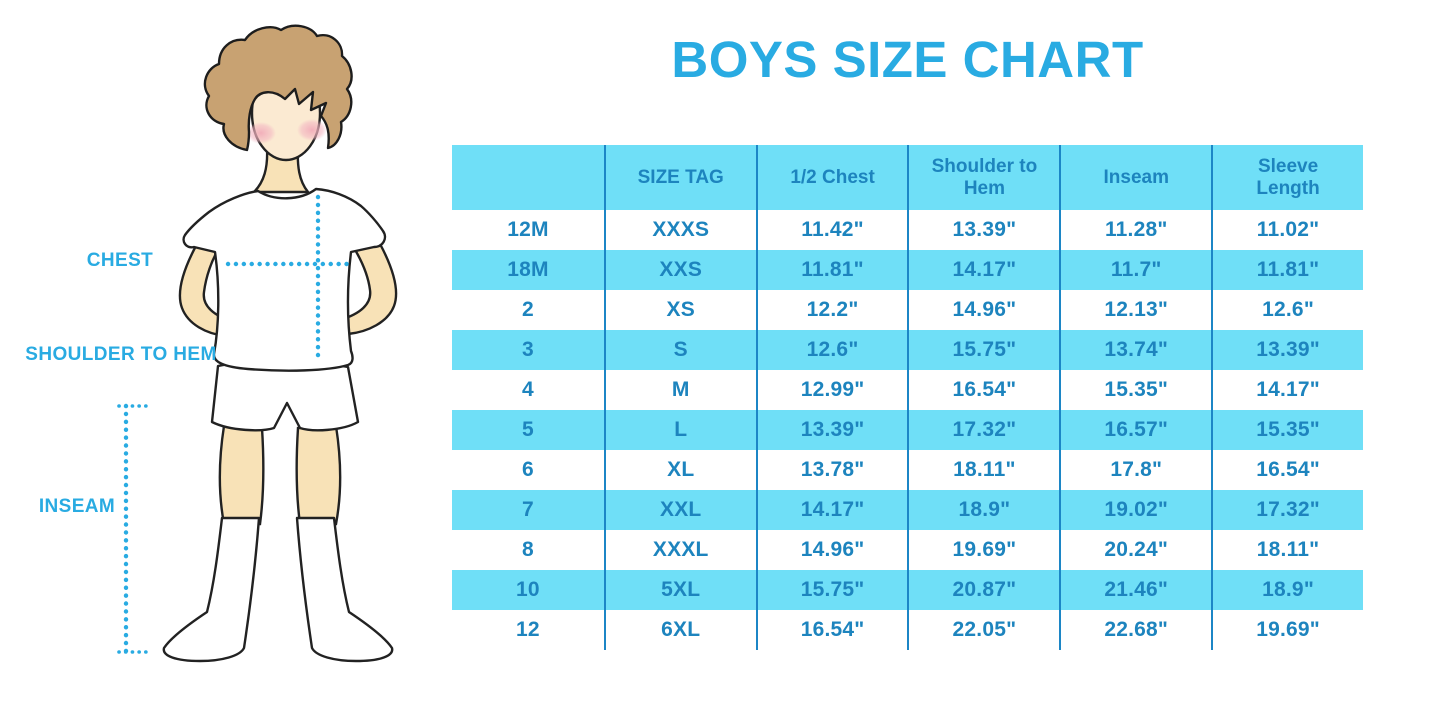 The image size is (1445, 723). Describe the element at coordinates (679, 590) in the screenshot. I see `table-cell: 5XL` at that location.